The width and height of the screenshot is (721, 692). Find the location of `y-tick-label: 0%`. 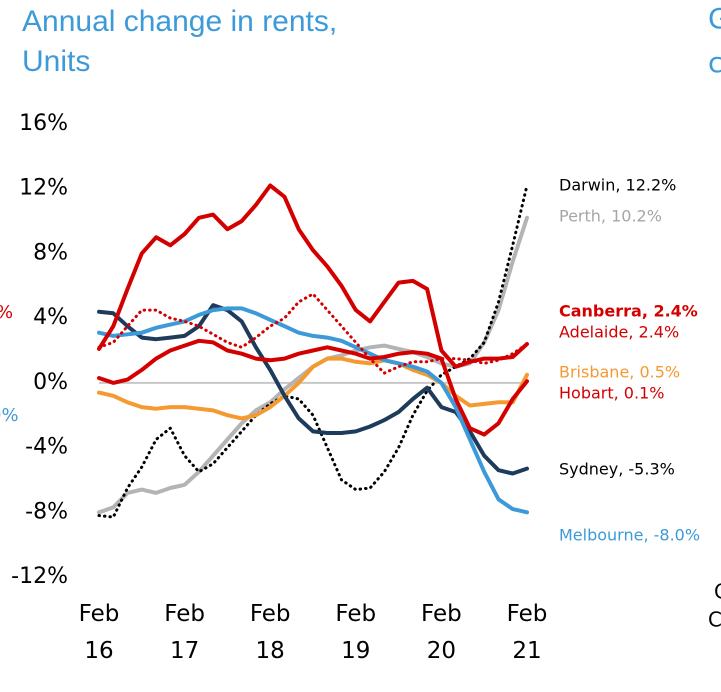

y-tick-label: 0% is located at coordinates (50, 382).